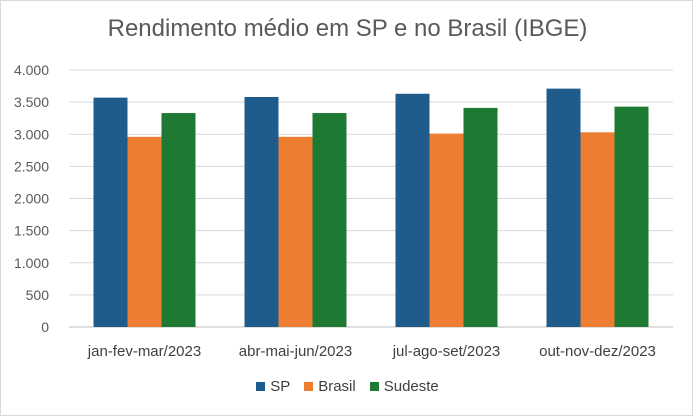 Image resolution: width=693 pixels, height=417 pixels. What do you see at coordinates (295, 351) in the screenshot?
I see `x-tick-label: abr-mai-jun/2023` at bounding box center [295, 351].